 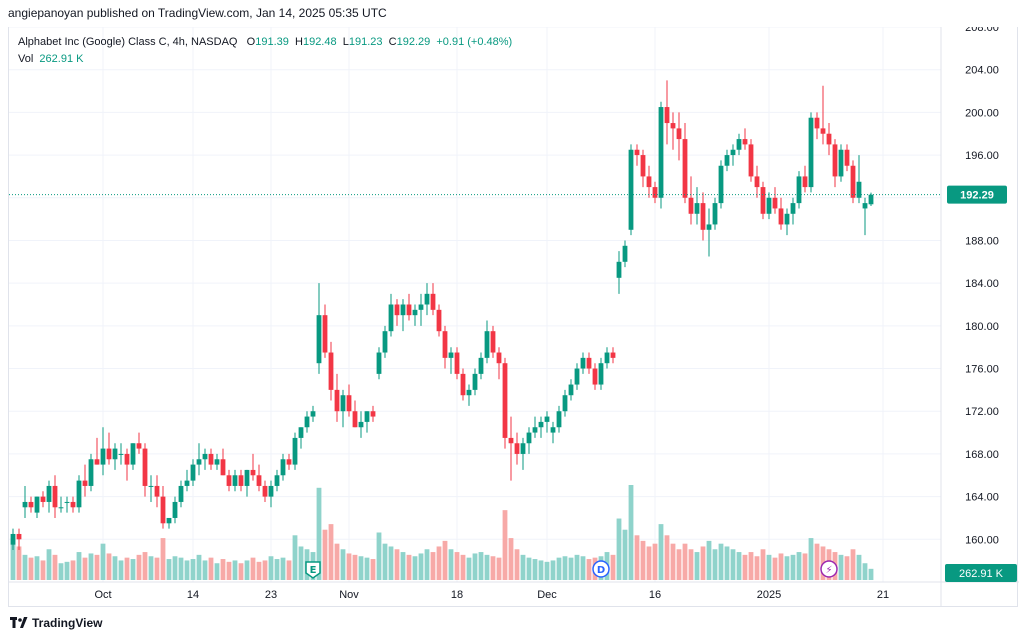 I want to click on legend-high-label: H, so click(x=299, y=42).